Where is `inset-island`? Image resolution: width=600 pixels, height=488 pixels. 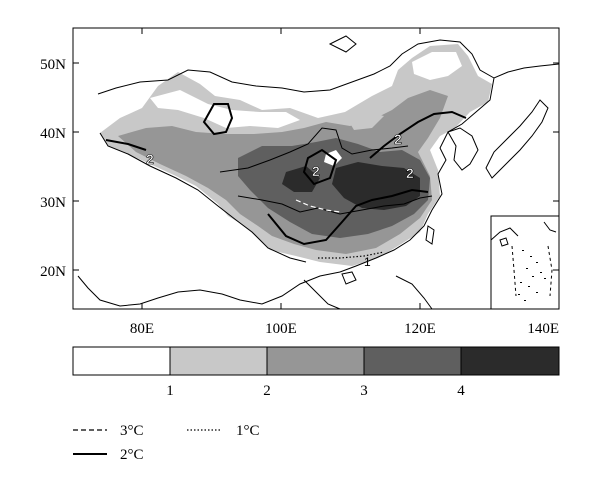
inset-island is located at coordinates (504, 242).